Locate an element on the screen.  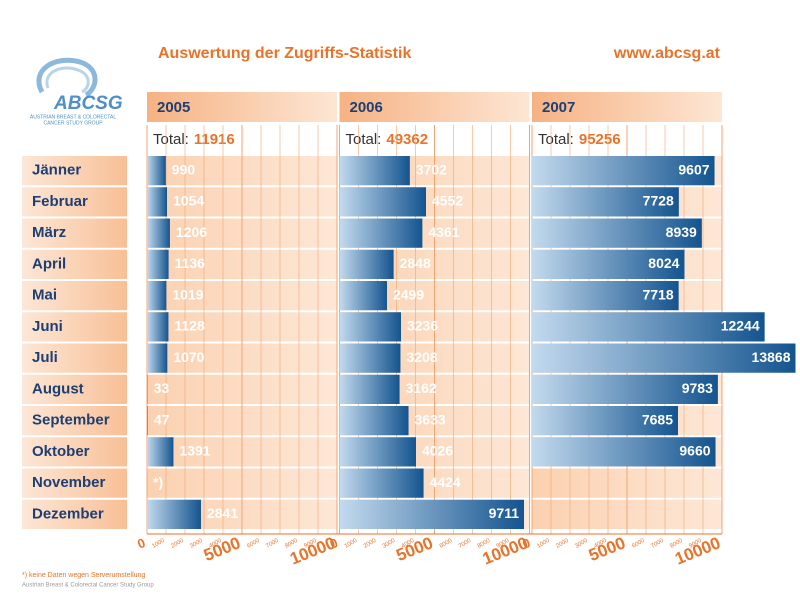
total: Total: 11916 is located at coordinates (194, 139).